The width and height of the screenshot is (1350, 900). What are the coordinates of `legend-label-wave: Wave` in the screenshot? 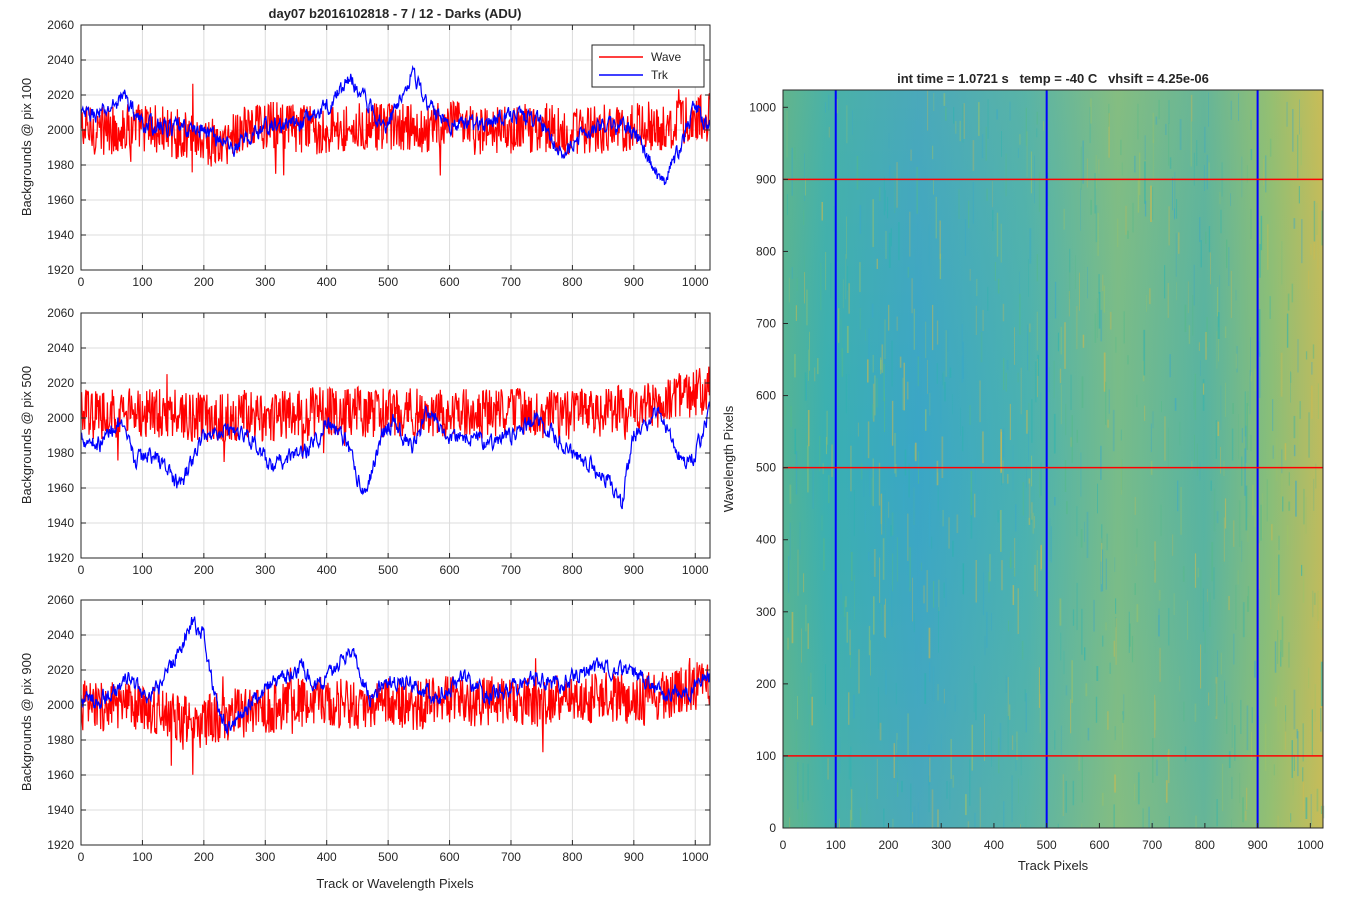 It's located at (666, 57).